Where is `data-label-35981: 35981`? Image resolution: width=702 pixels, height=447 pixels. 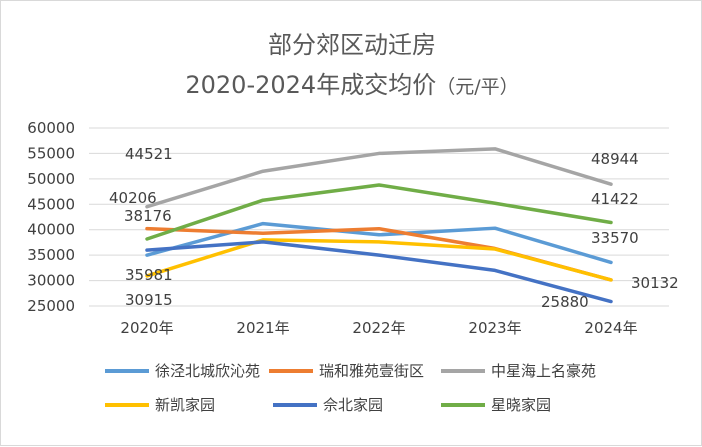 data-label-35981: 35981 is located at coordinates (149, 275).